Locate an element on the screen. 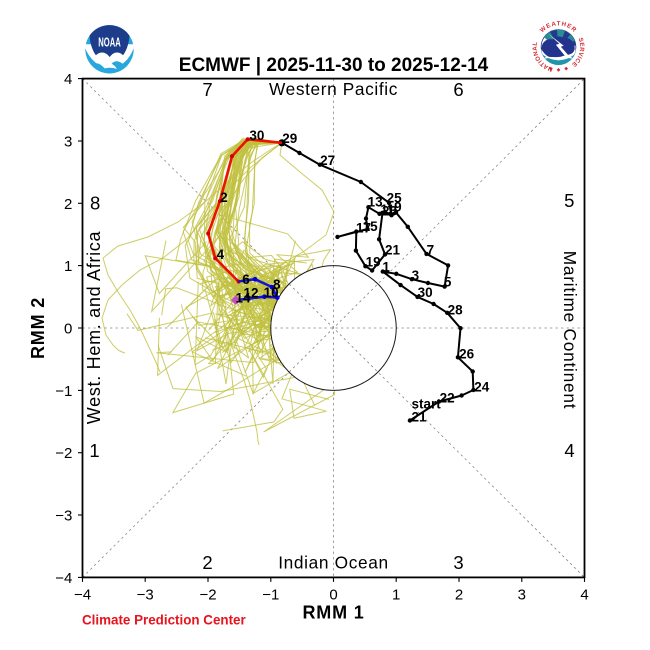 The width and height of the screenshot is (650, 650). svg-text: 10 is located at coordinates (271, 292).